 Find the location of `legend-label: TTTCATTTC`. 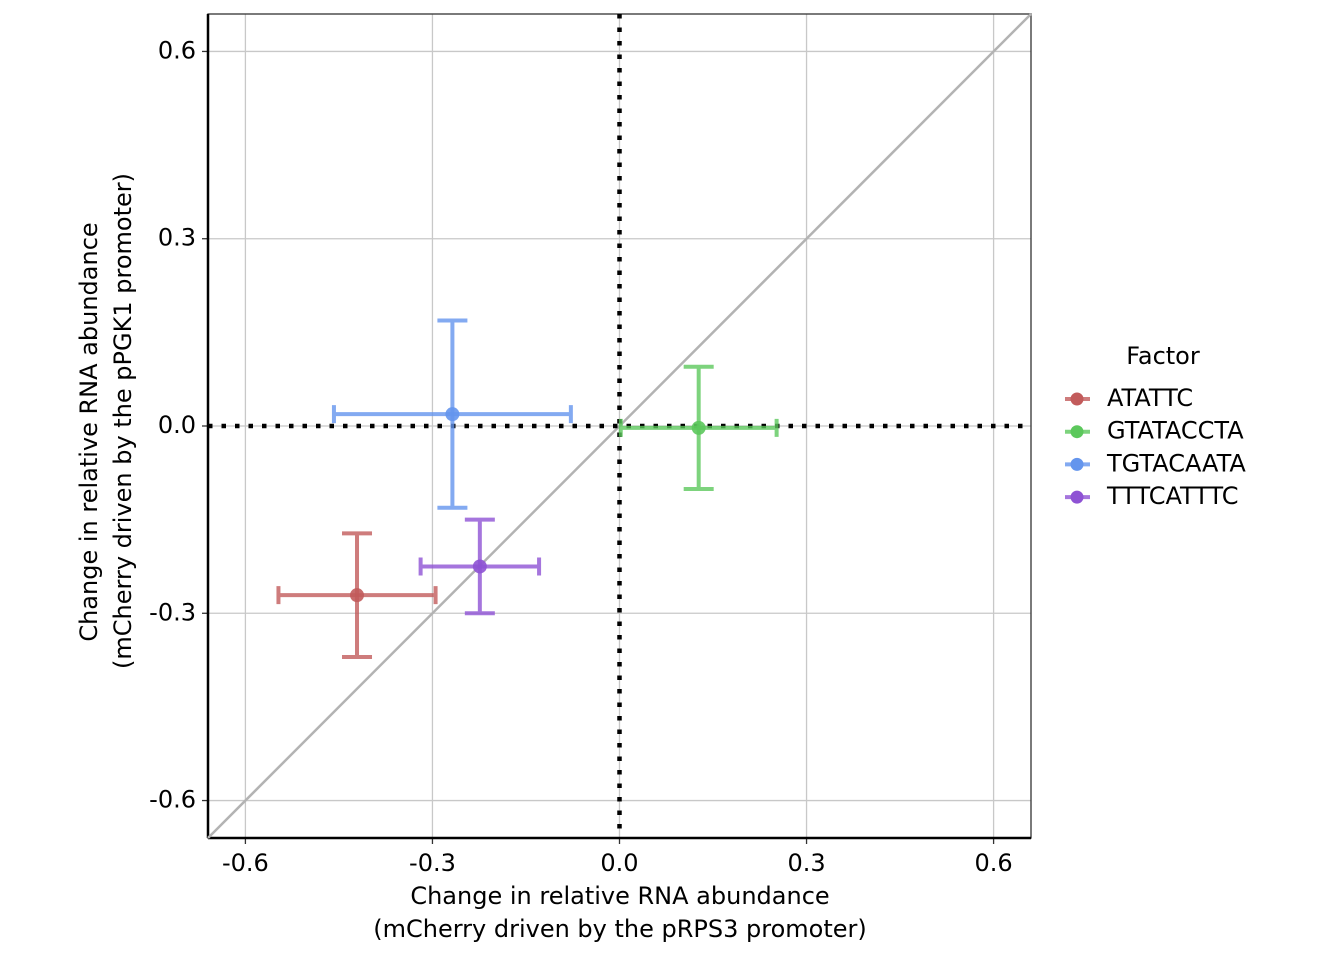

legend-label: TTTCATTTC is located at coordinates (1172, 496).